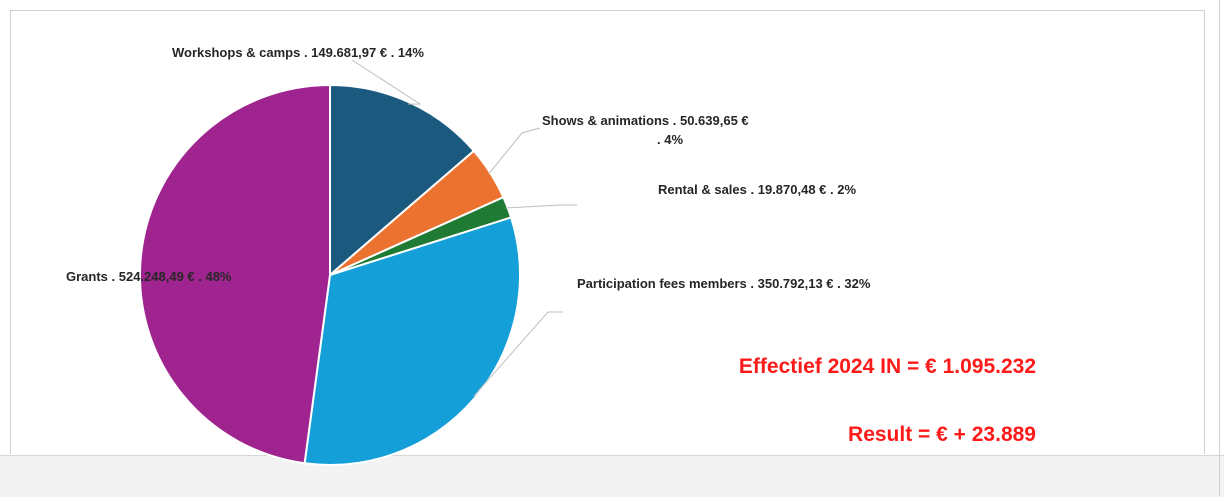 This screenshot has height=497, width=1224. Describe the element at coordinates (518, 354) in the screenshot. I see `leader-line-participation-fees-members` at that location.